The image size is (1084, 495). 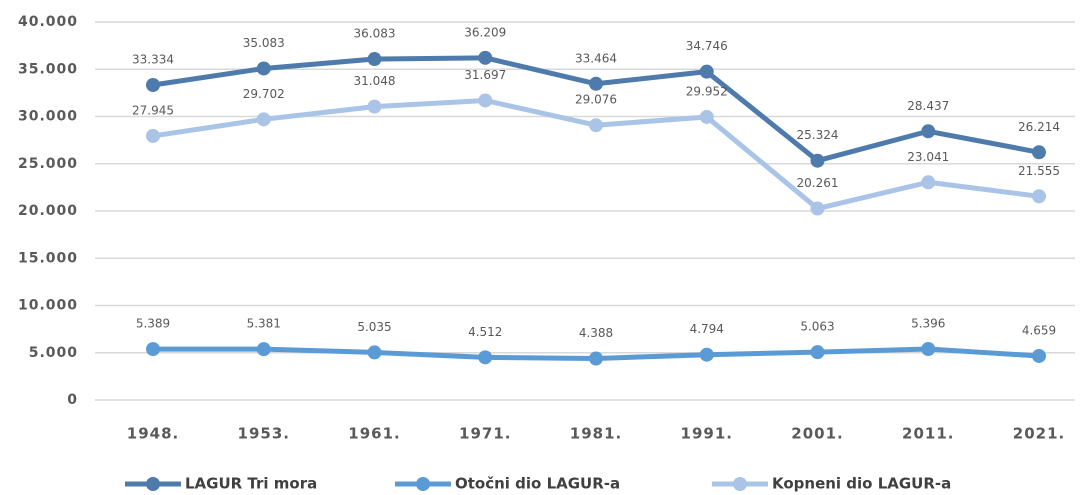 What do you see at coordinates (1039, 434) in the screenshot?
I see `x-tick-label: 2021.` at bounding box center [1039, 434].